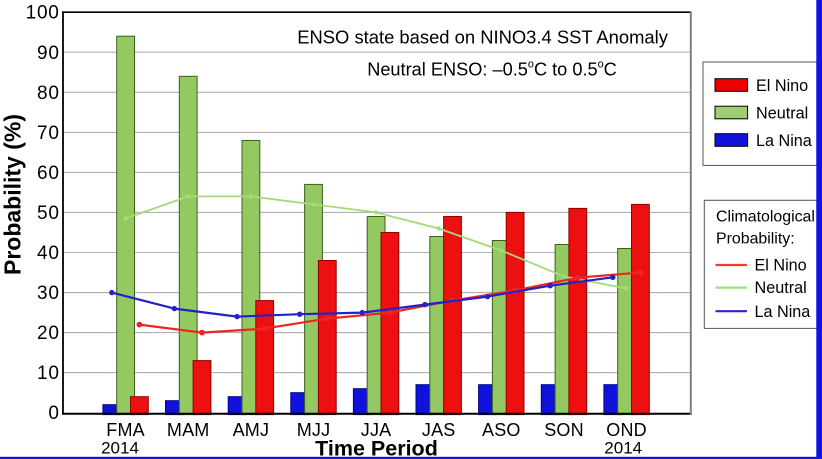 The width and height of the screenshot is (822, 459). I want to click on svg-text: AMJ, so click(251, 430).